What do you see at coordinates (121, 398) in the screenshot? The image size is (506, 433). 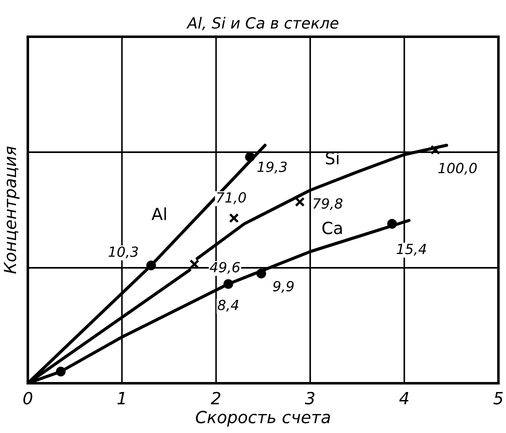 I see `x-tick-label: 1` at bounding box center [121, 398].